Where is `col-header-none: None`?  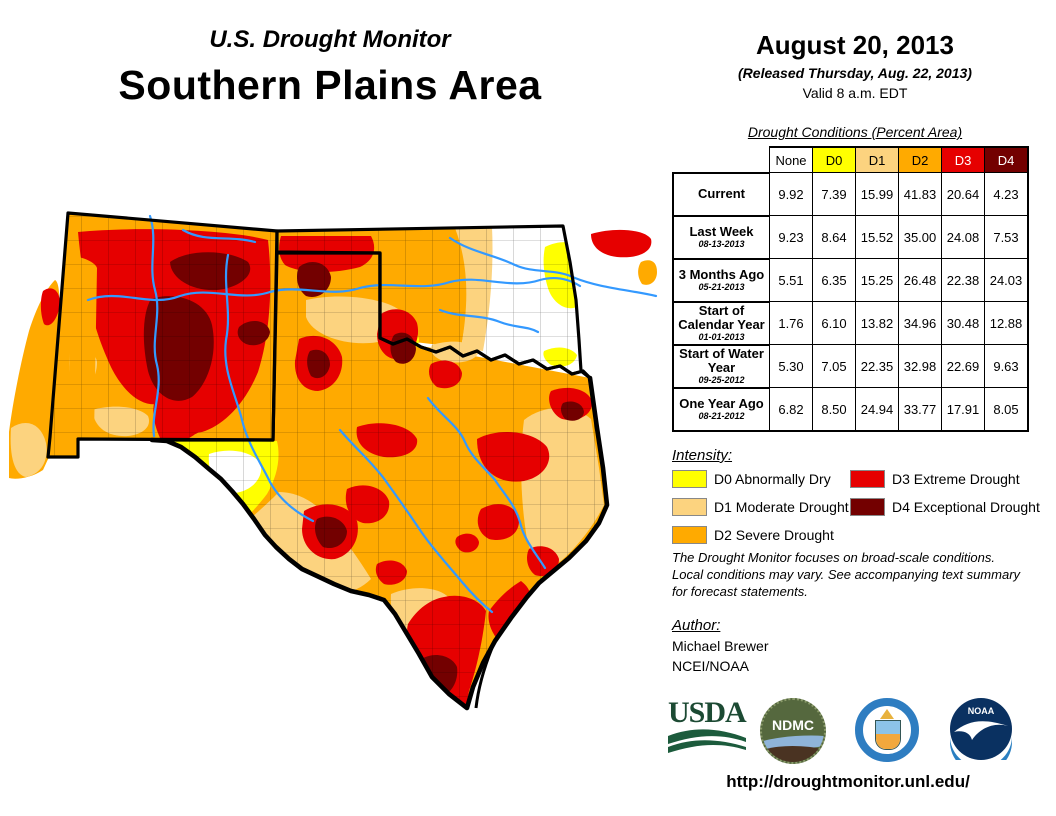
col-header-none: None is located at coordinates (791, 159).